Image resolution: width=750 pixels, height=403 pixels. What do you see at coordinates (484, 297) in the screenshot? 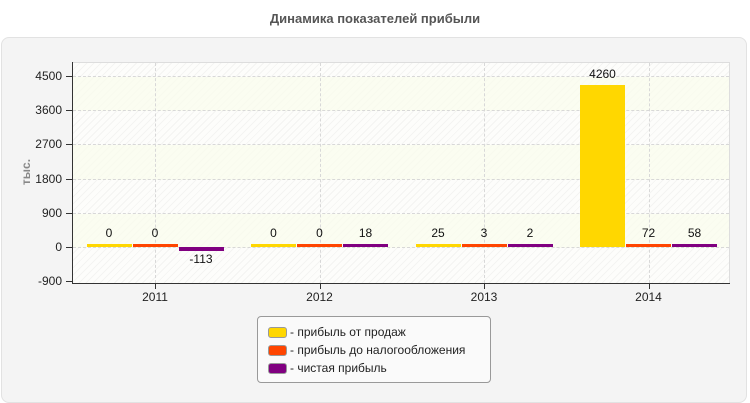
I see `x-tick-label: 2013` at bounding box center [484, 297].